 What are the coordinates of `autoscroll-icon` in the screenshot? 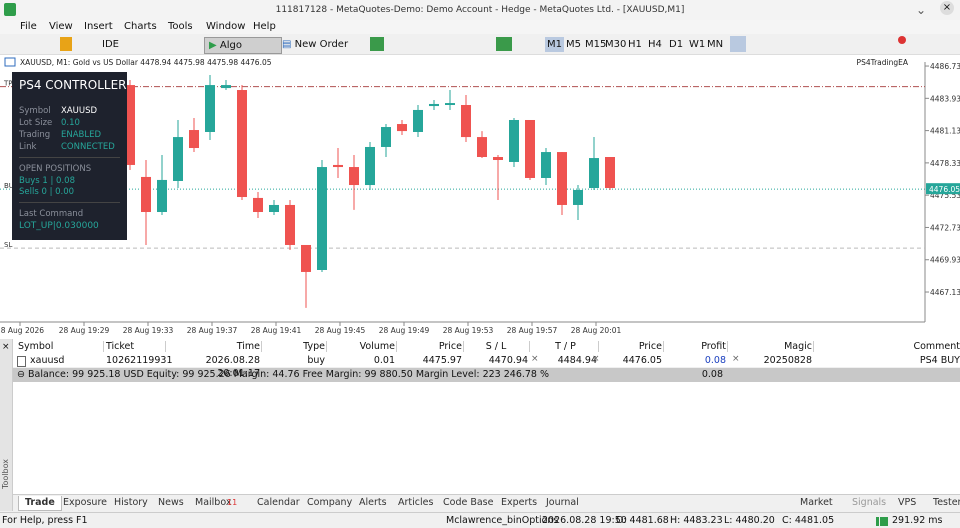 It's located at (504, 44).